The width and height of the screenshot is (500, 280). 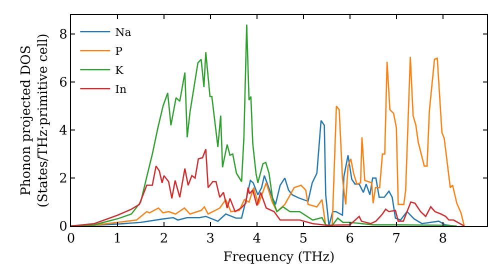 What do you see at coordinates (119, 70) in the screenshot?
I see `legend-label: K` at bounding box center [119, 70].